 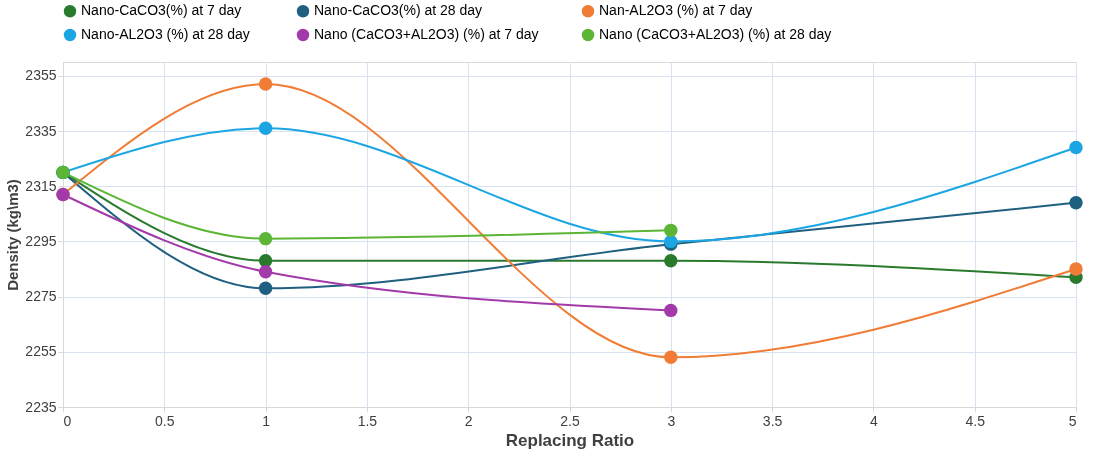 What do you see at coordinates (41, 406) in the screenshot?
I see `y-tick-label: 2235` at bounding box center [41, 406].